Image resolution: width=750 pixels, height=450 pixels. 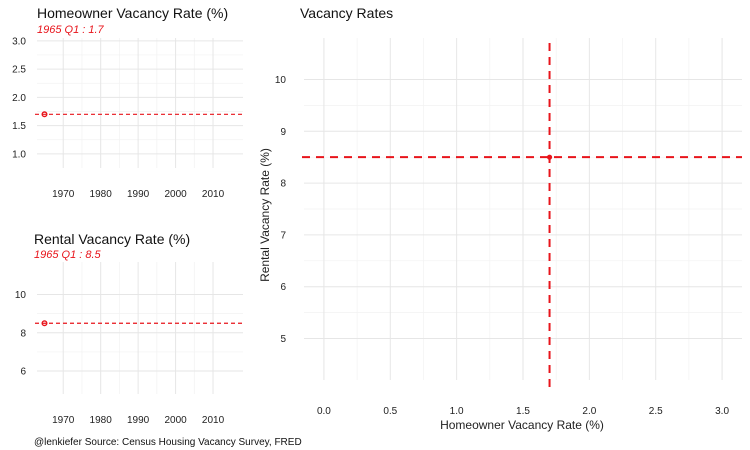 What do you see at coordinates (213, 420) in the screenshot?
I see `rental-x-tick-label: 2010` at bounding box center [213, 420].